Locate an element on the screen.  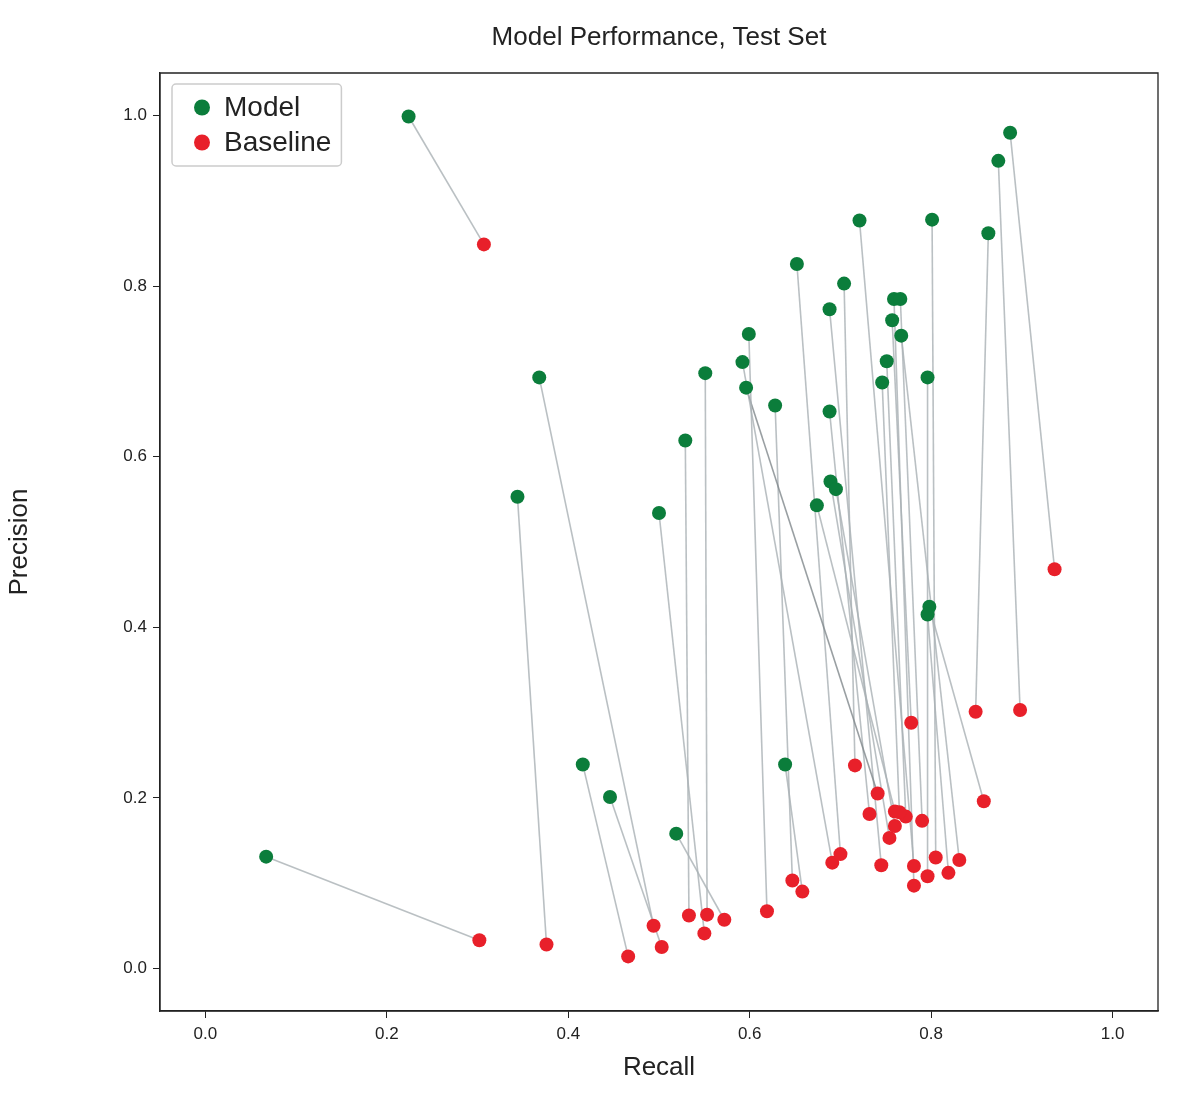
chart-title: Model Performance, Test Set is located at coordinates (659, 36).